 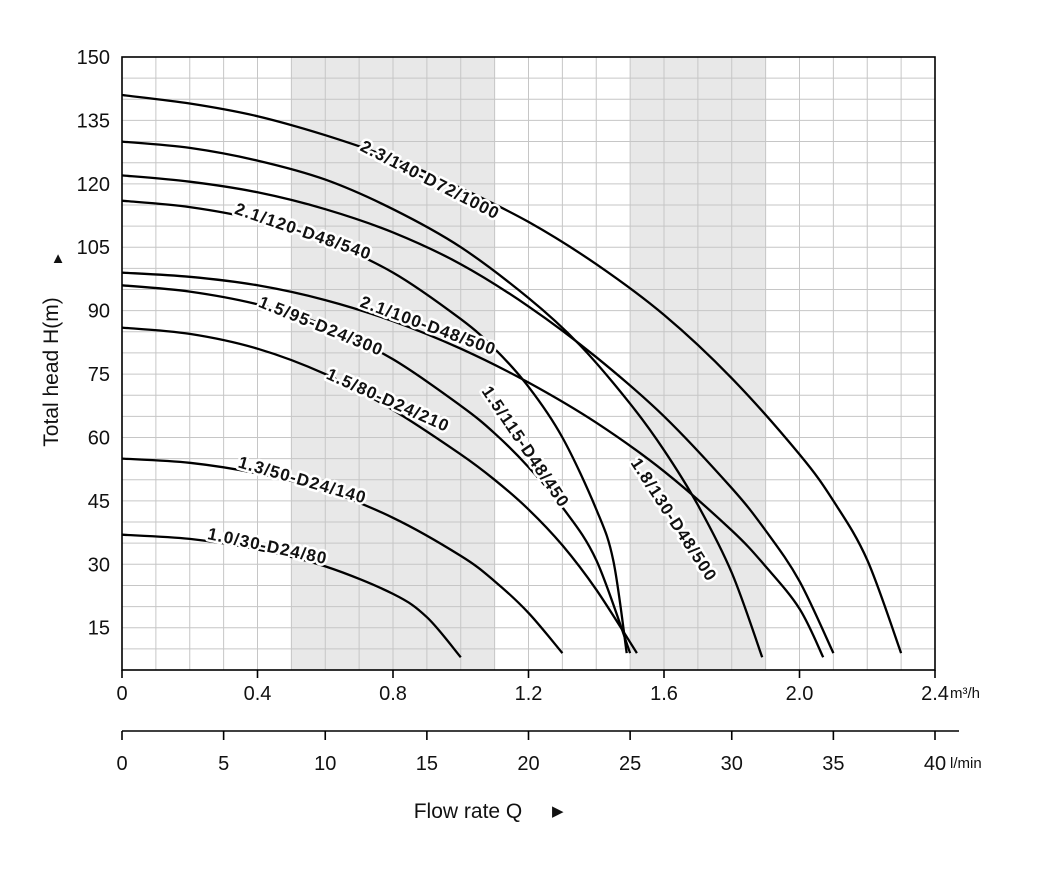 What do you see at coordinates (935, 694) in the screenshot?
I see `x-tick-label-m3h: 2.4` at bounding box center [935, 694].